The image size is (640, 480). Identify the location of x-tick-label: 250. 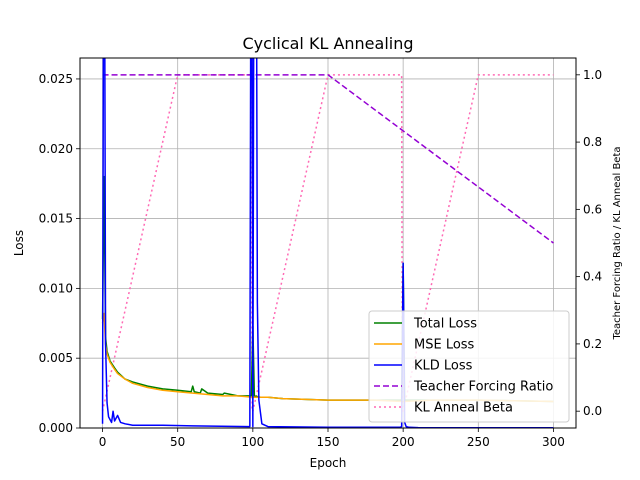
(478, 442).